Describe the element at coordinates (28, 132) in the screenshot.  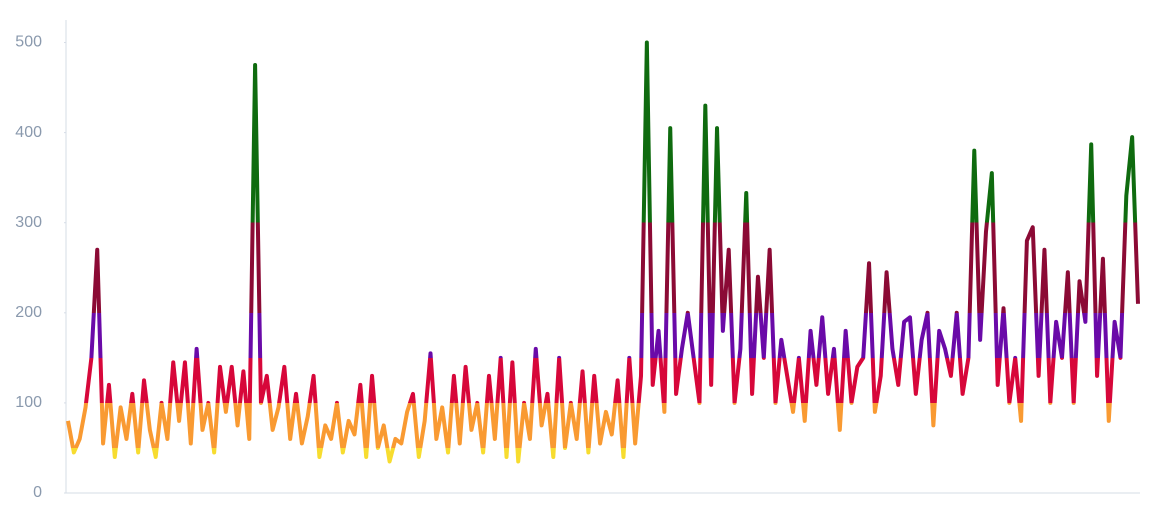
I see `y-tick-label: 400` at that location.